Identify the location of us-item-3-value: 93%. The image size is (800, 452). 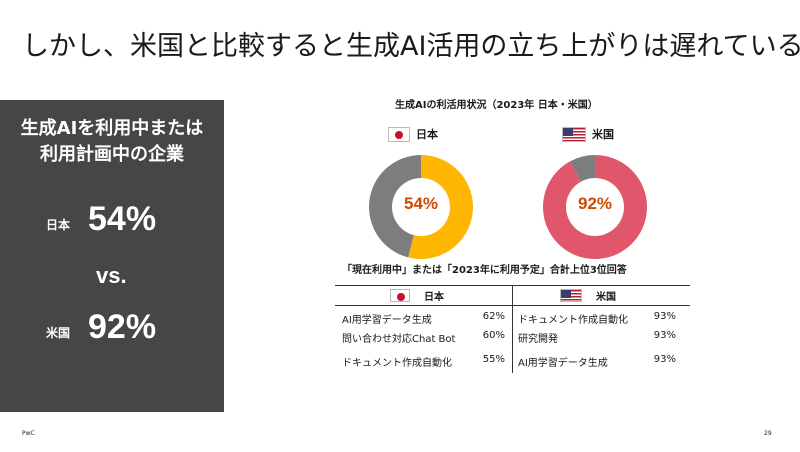
(664, 359).